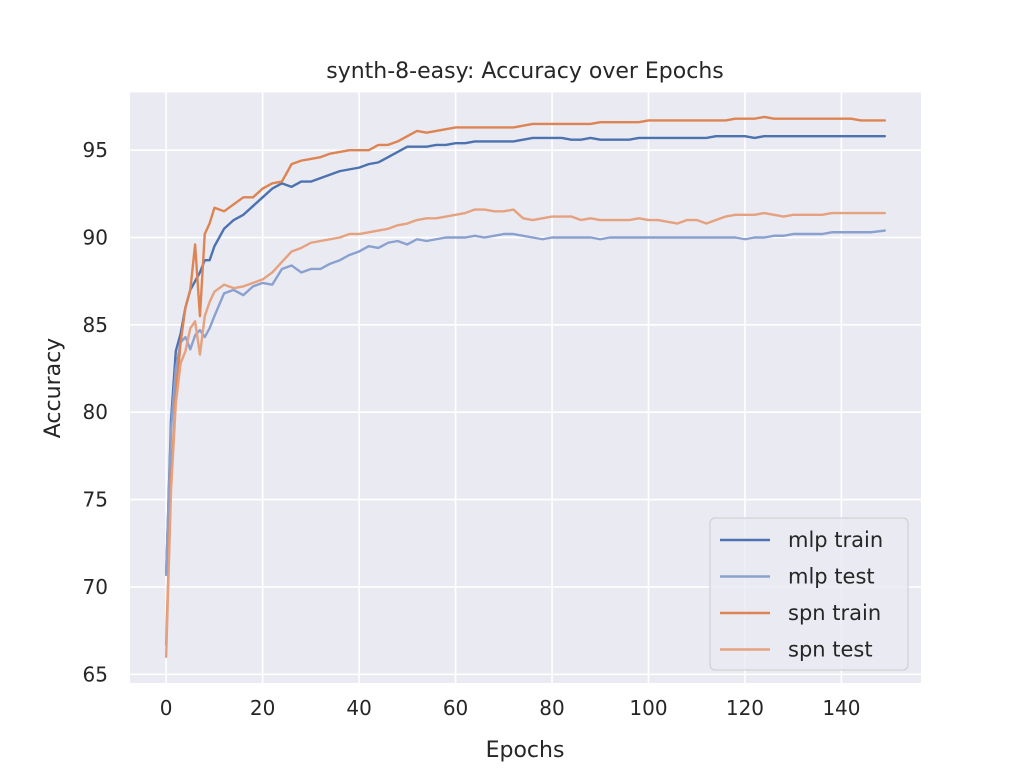 The height and width of the screenshot is (773, 1024). I want to click on legend-box, so click(809, 594).